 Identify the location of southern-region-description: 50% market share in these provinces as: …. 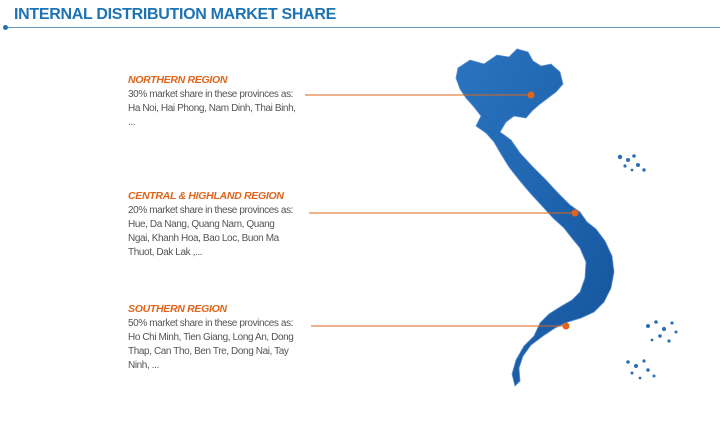
(211, 344).